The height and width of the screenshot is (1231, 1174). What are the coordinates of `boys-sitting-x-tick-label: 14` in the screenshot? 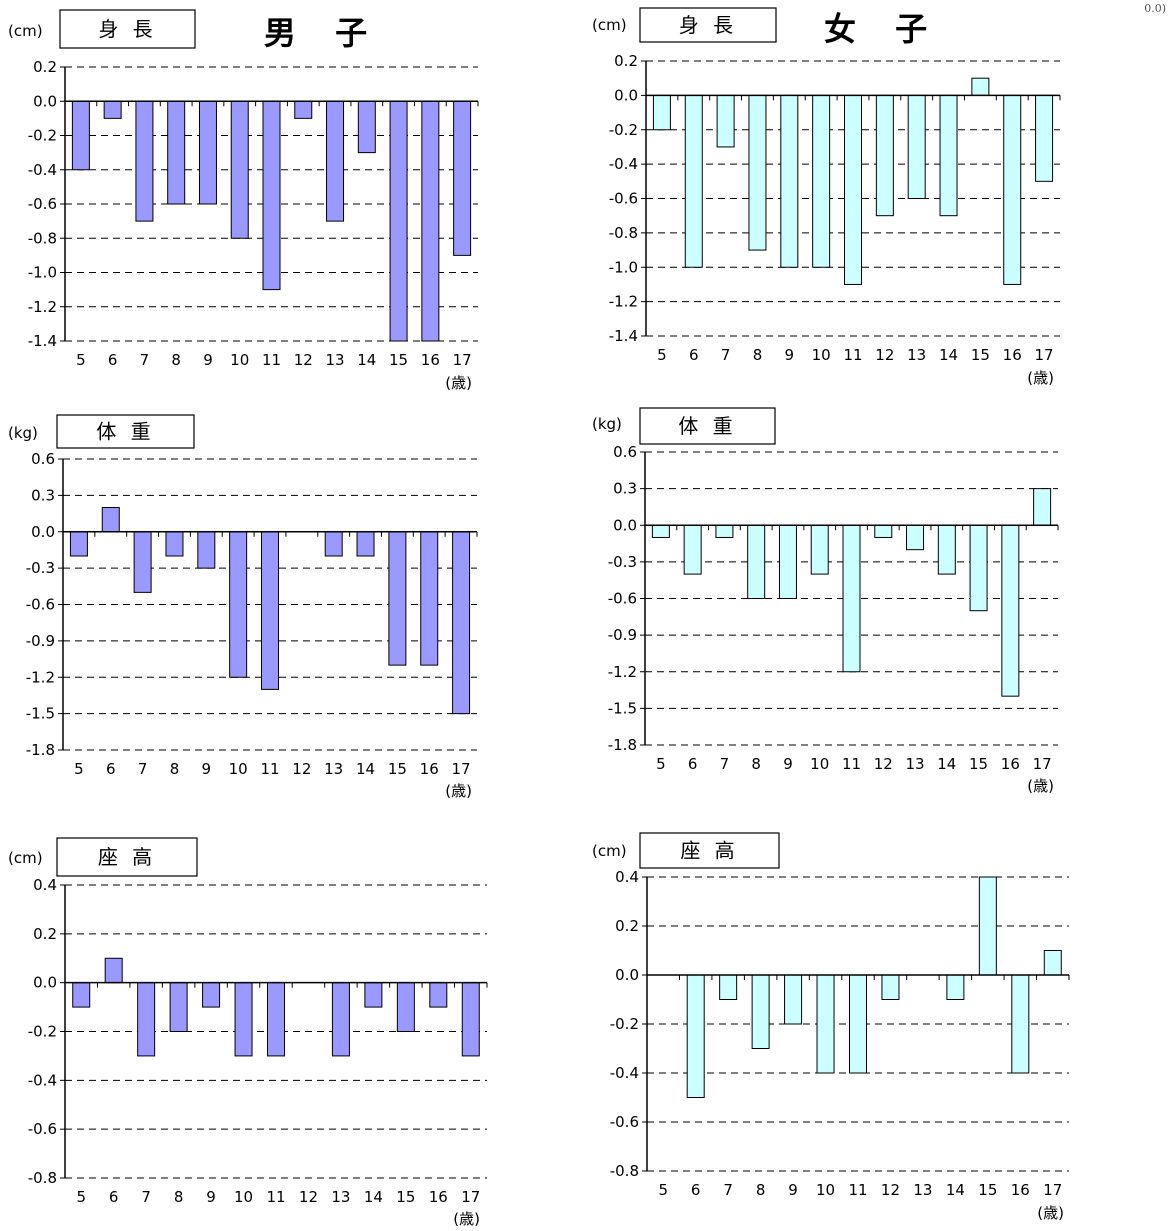 It's located at (373, 1197).